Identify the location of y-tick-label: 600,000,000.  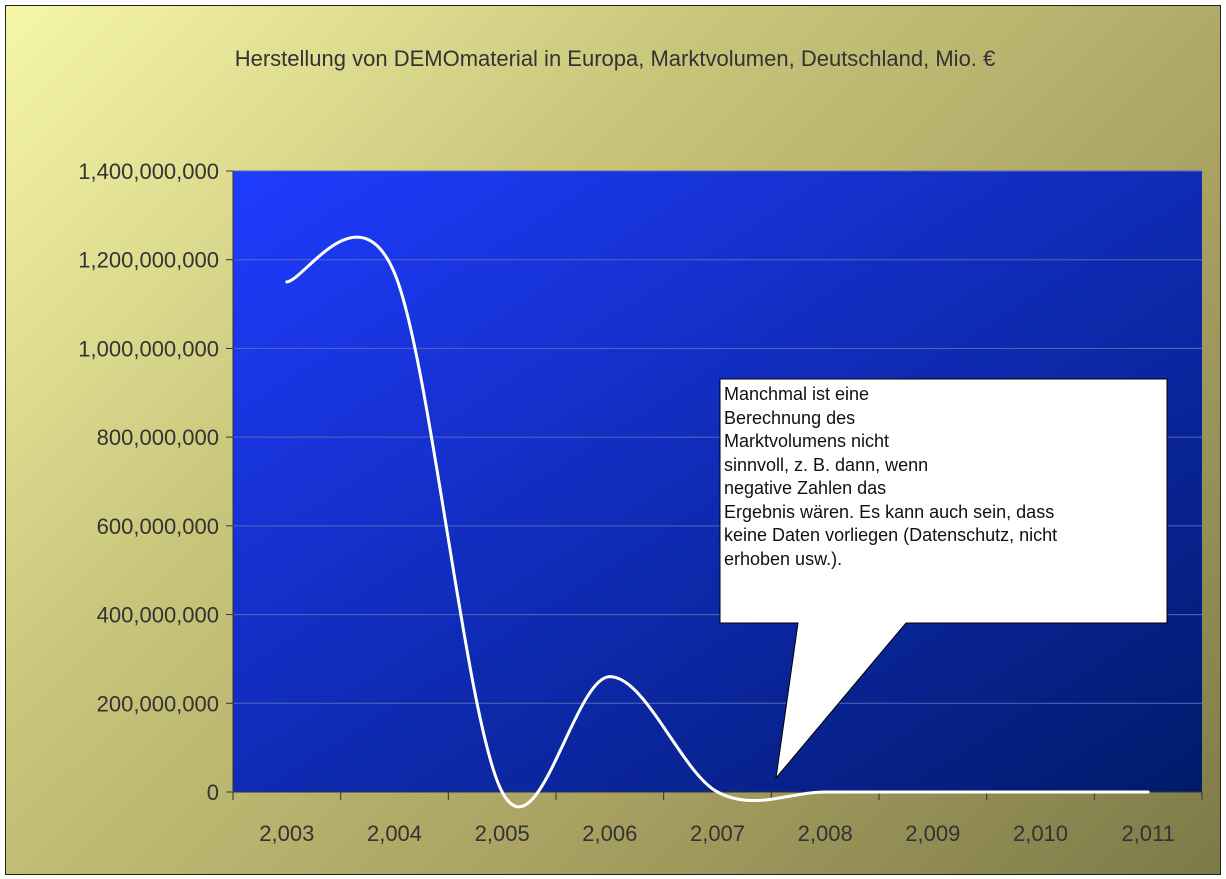
(158, 526).